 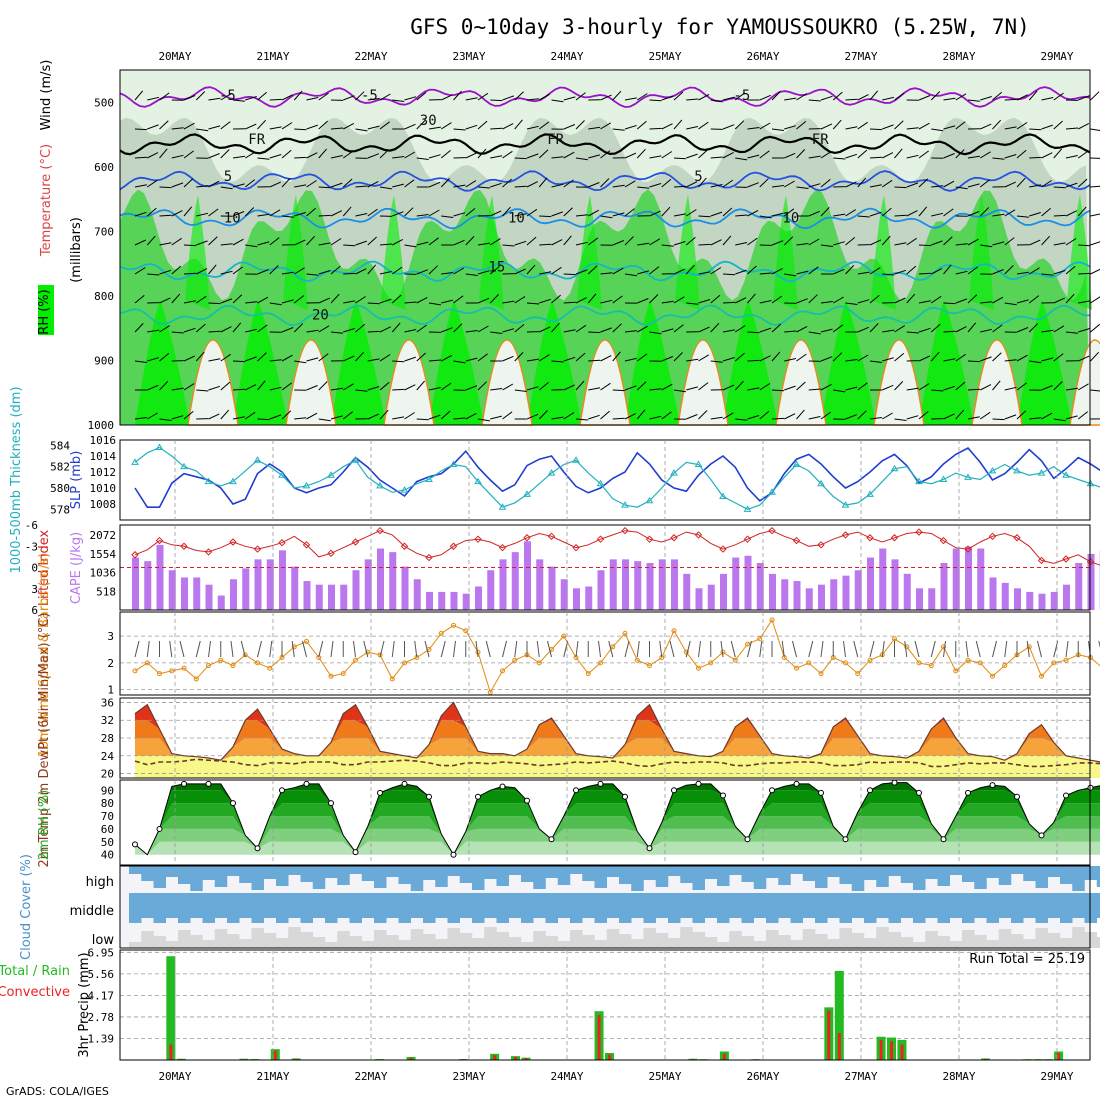 I want to click on thickness-marker, so click(x=576, y=459).